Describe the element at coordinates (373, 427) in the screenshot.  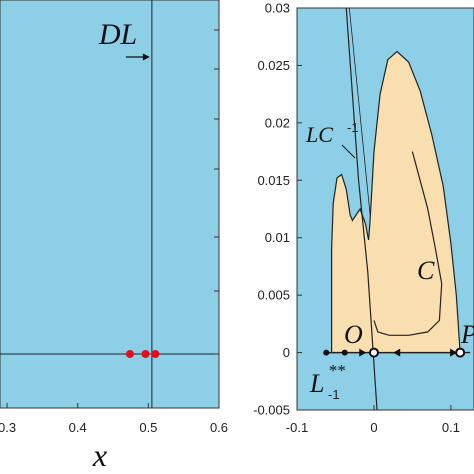
I see `right-x-tick-label: 0` at that location.